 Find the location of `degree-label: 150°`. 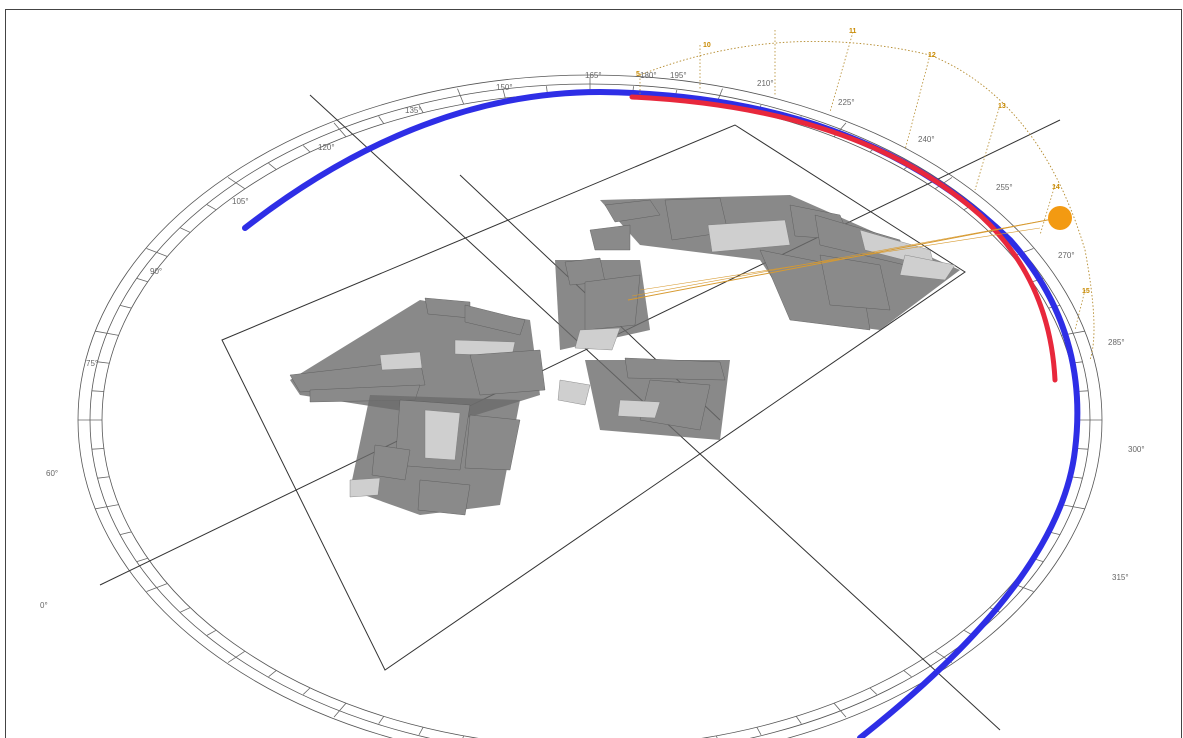

degree-label: 150° is located at coordinates (504, 87).